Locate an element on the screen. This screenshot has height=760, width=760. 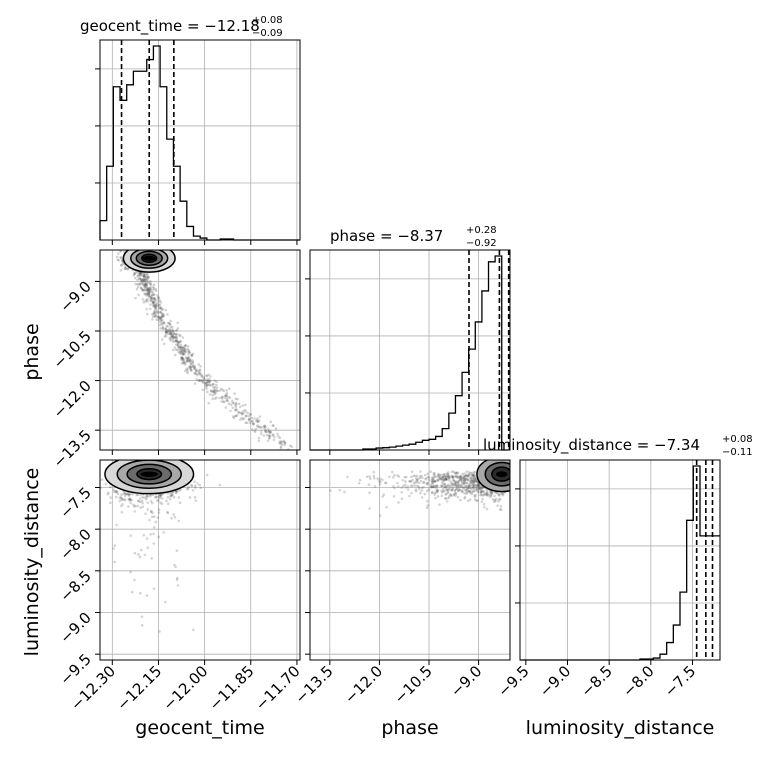
title-geocent_time: geocent_time = −12.18 is located at coordinates (170, 26).